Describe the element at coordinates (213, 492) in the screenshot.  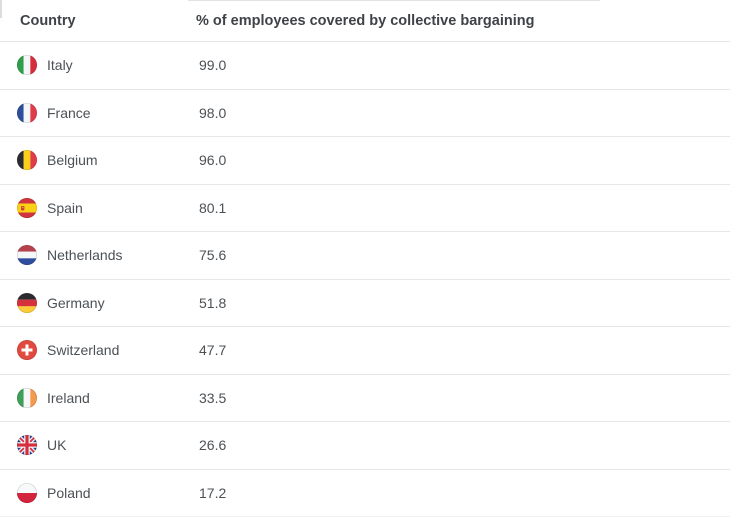
I see `value-cell: 17.2` at that location.